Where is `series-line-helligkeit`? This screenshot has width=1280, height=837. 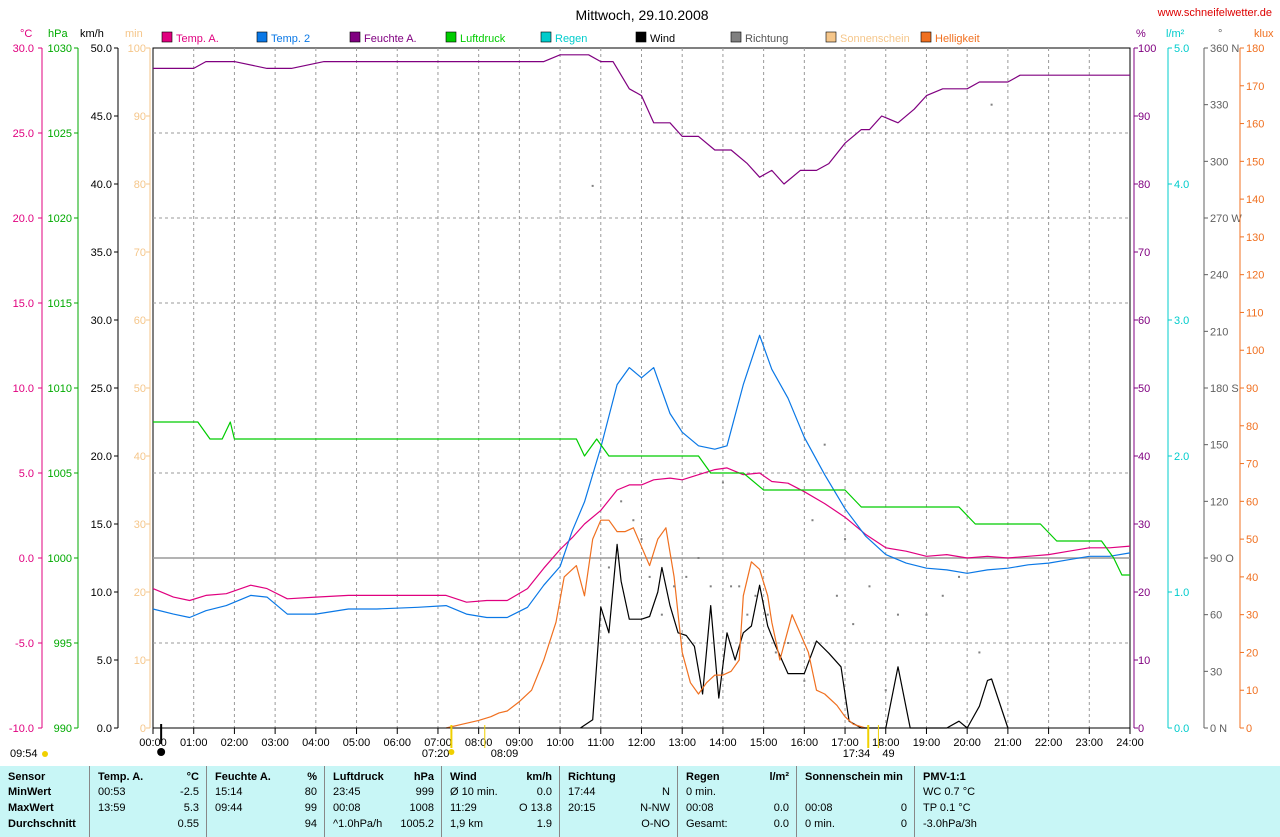 series-line-helligkeit is located at coordinates (655, 624).